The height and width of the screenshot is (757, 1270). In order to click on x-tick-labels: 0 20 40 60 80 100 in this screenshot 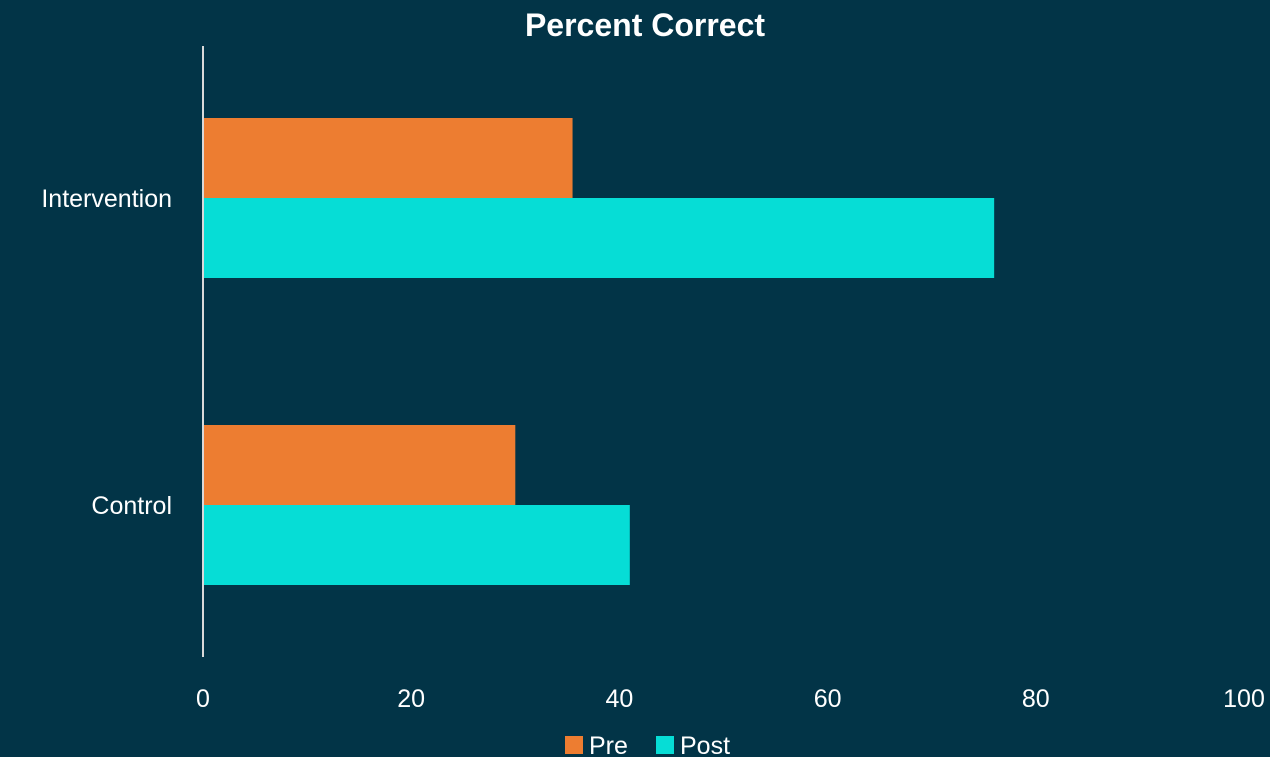, I will do `click(730, 699)`.